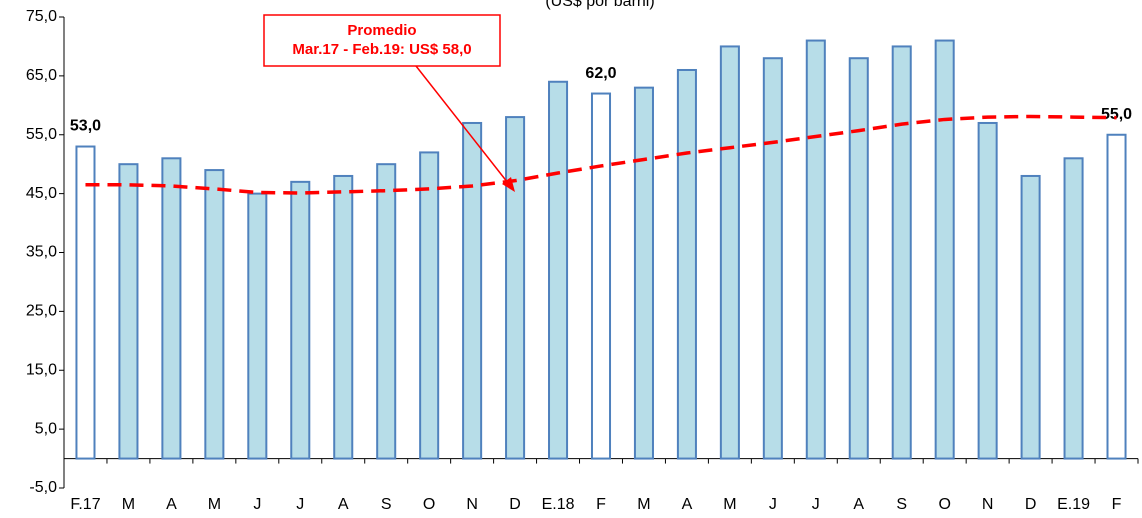 The image size is (1142, 518). Describe the element at coordinates (508, 184) in the screenshot. I see `annotation-arrowhead` at that location.